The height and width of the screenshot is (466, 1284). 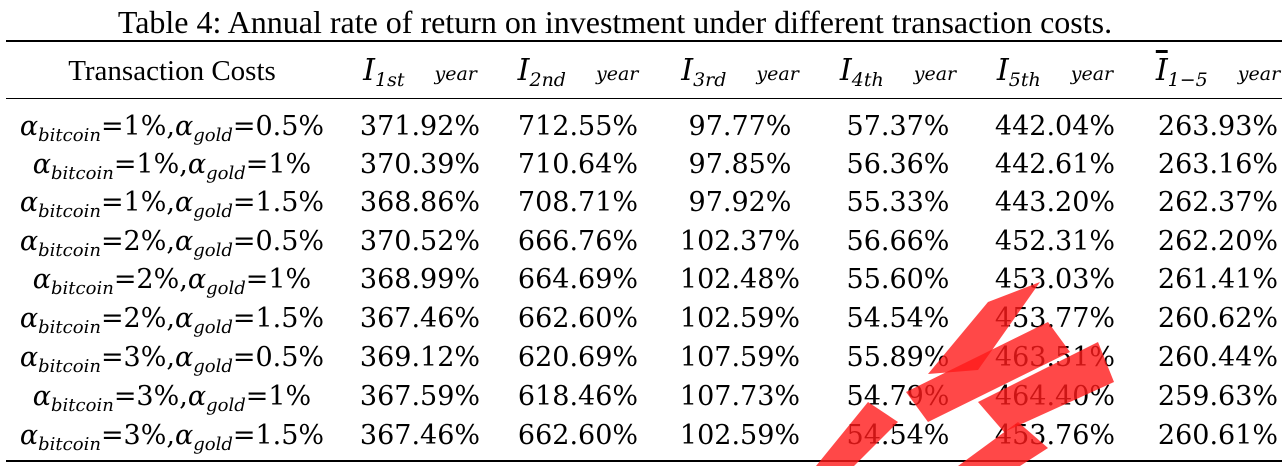 What do you see at coordinates (1055, 202) in the screenshot?
I see `table-cell: 443.20%` at bounding box center [1055, 202].